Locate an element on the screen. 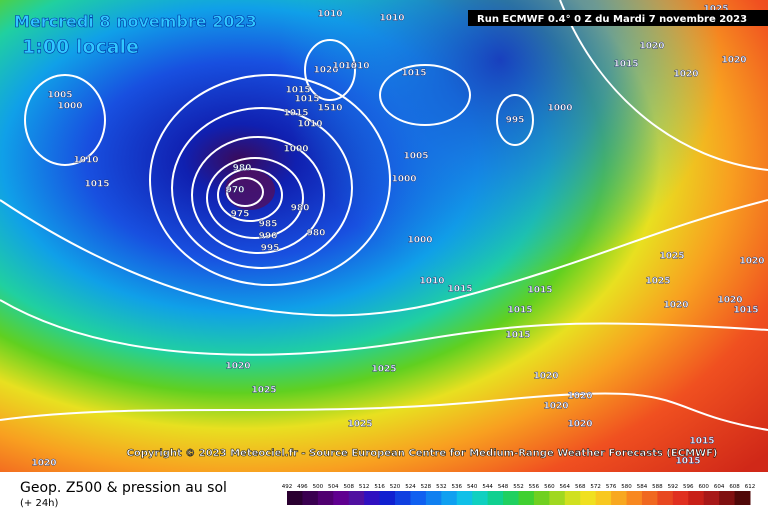 The width and height of the screenshot is (768, 512). colorbar-label: 532 is located at coordinates (441, 487).